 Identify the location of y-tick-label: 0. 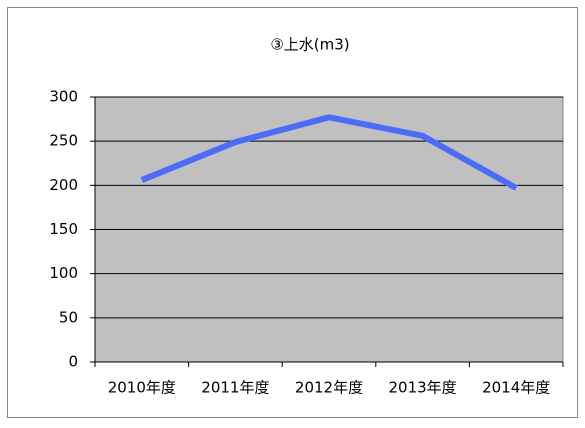
(73, 362).